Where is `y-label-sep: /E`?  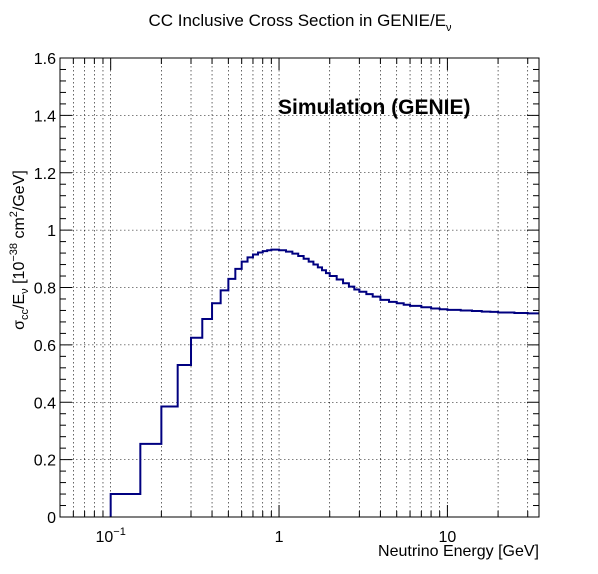 y-label-sep: /E is located at coordinates (19, 301).